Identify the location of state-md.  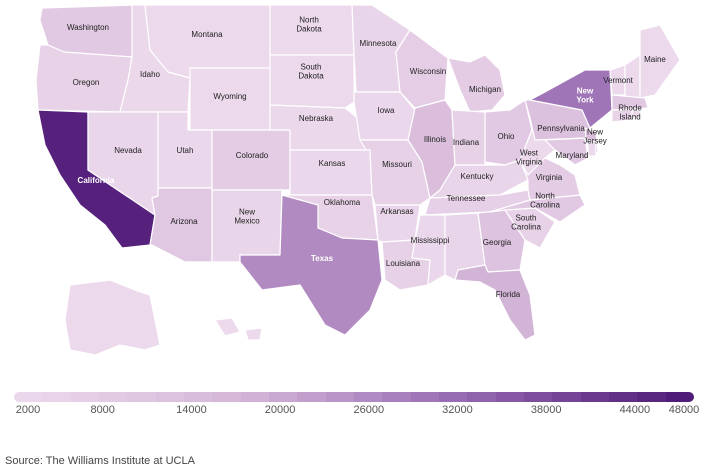
(566, 151).